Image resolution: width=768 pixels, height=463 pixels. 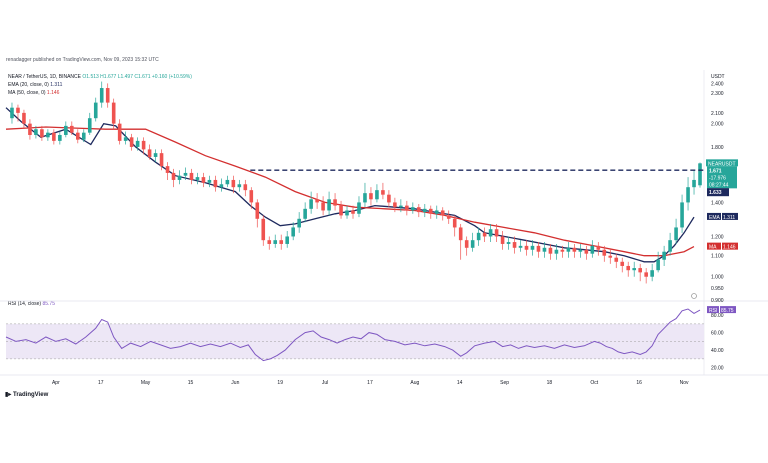 What do you see at coordinates (717, 178) in the screenshot?
I see `last-price-tag: -17.976` at bounding box center [717, 178].